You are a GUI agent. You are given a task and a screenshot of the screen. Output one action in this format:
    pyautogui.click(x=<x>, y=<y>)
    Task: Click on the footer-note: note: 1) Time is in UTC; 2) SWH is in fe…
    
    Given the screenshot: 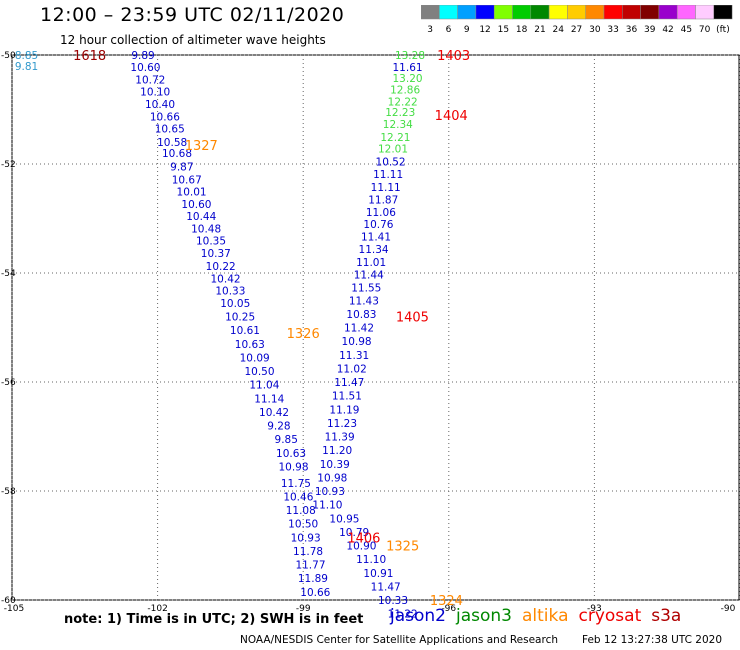 What is the action you would take?
    pyautogui.click(x=214, y=619)
    